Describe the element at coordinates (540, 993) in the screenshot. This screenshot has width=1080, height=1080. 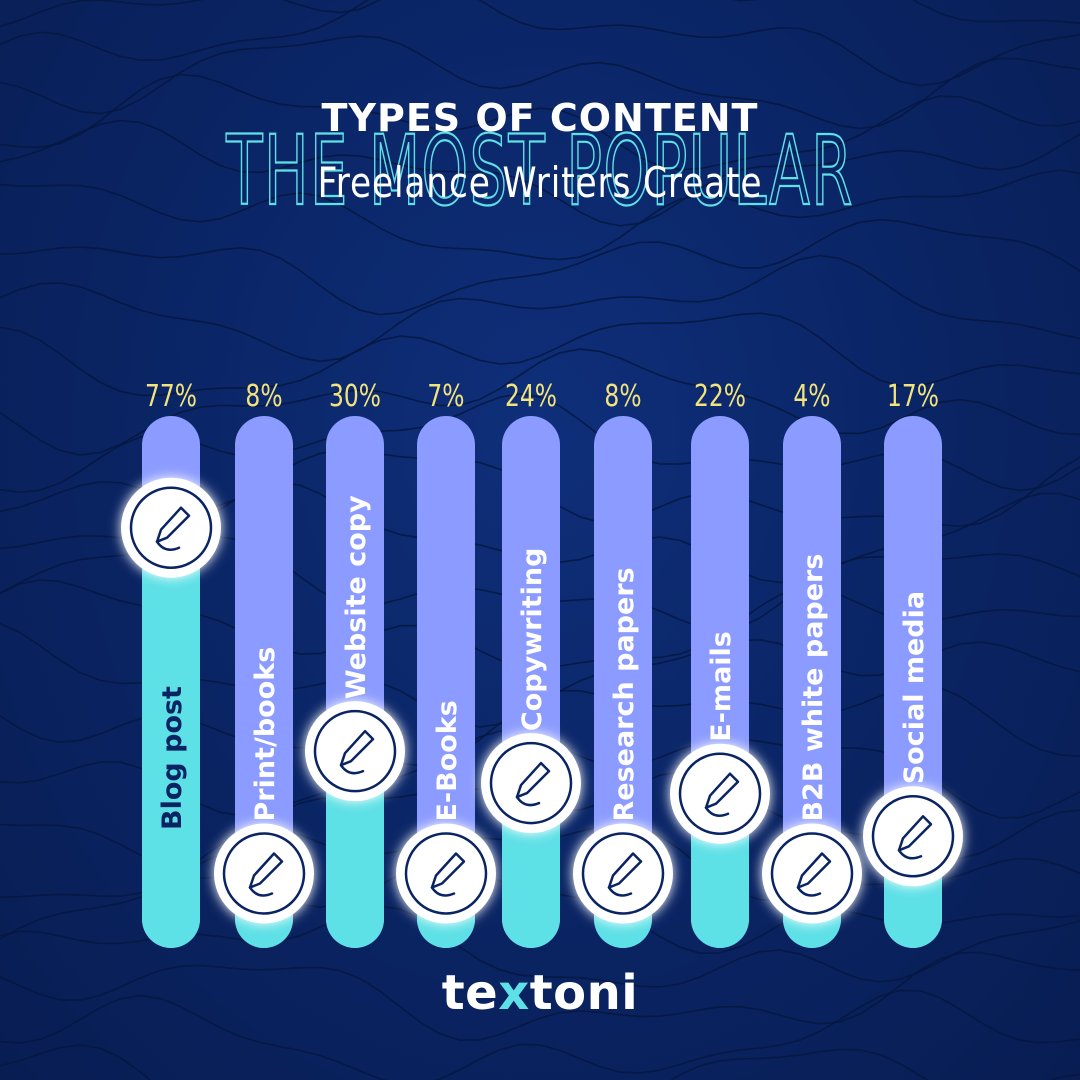
I see `textoni-logo: textoni` at that location.